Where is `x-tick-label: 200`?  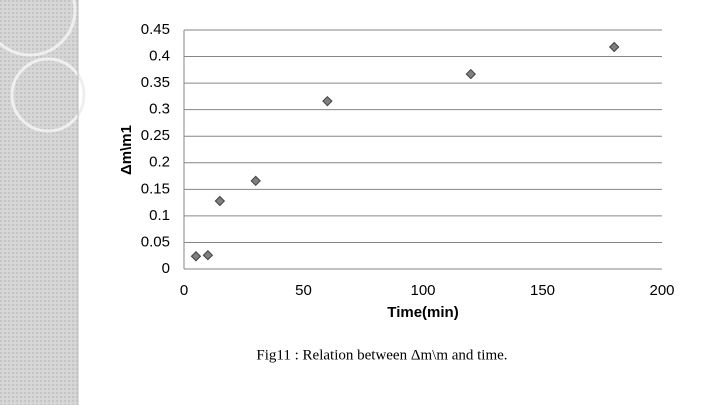
x-tick-label: 200 is located at coordinates (661, 290).